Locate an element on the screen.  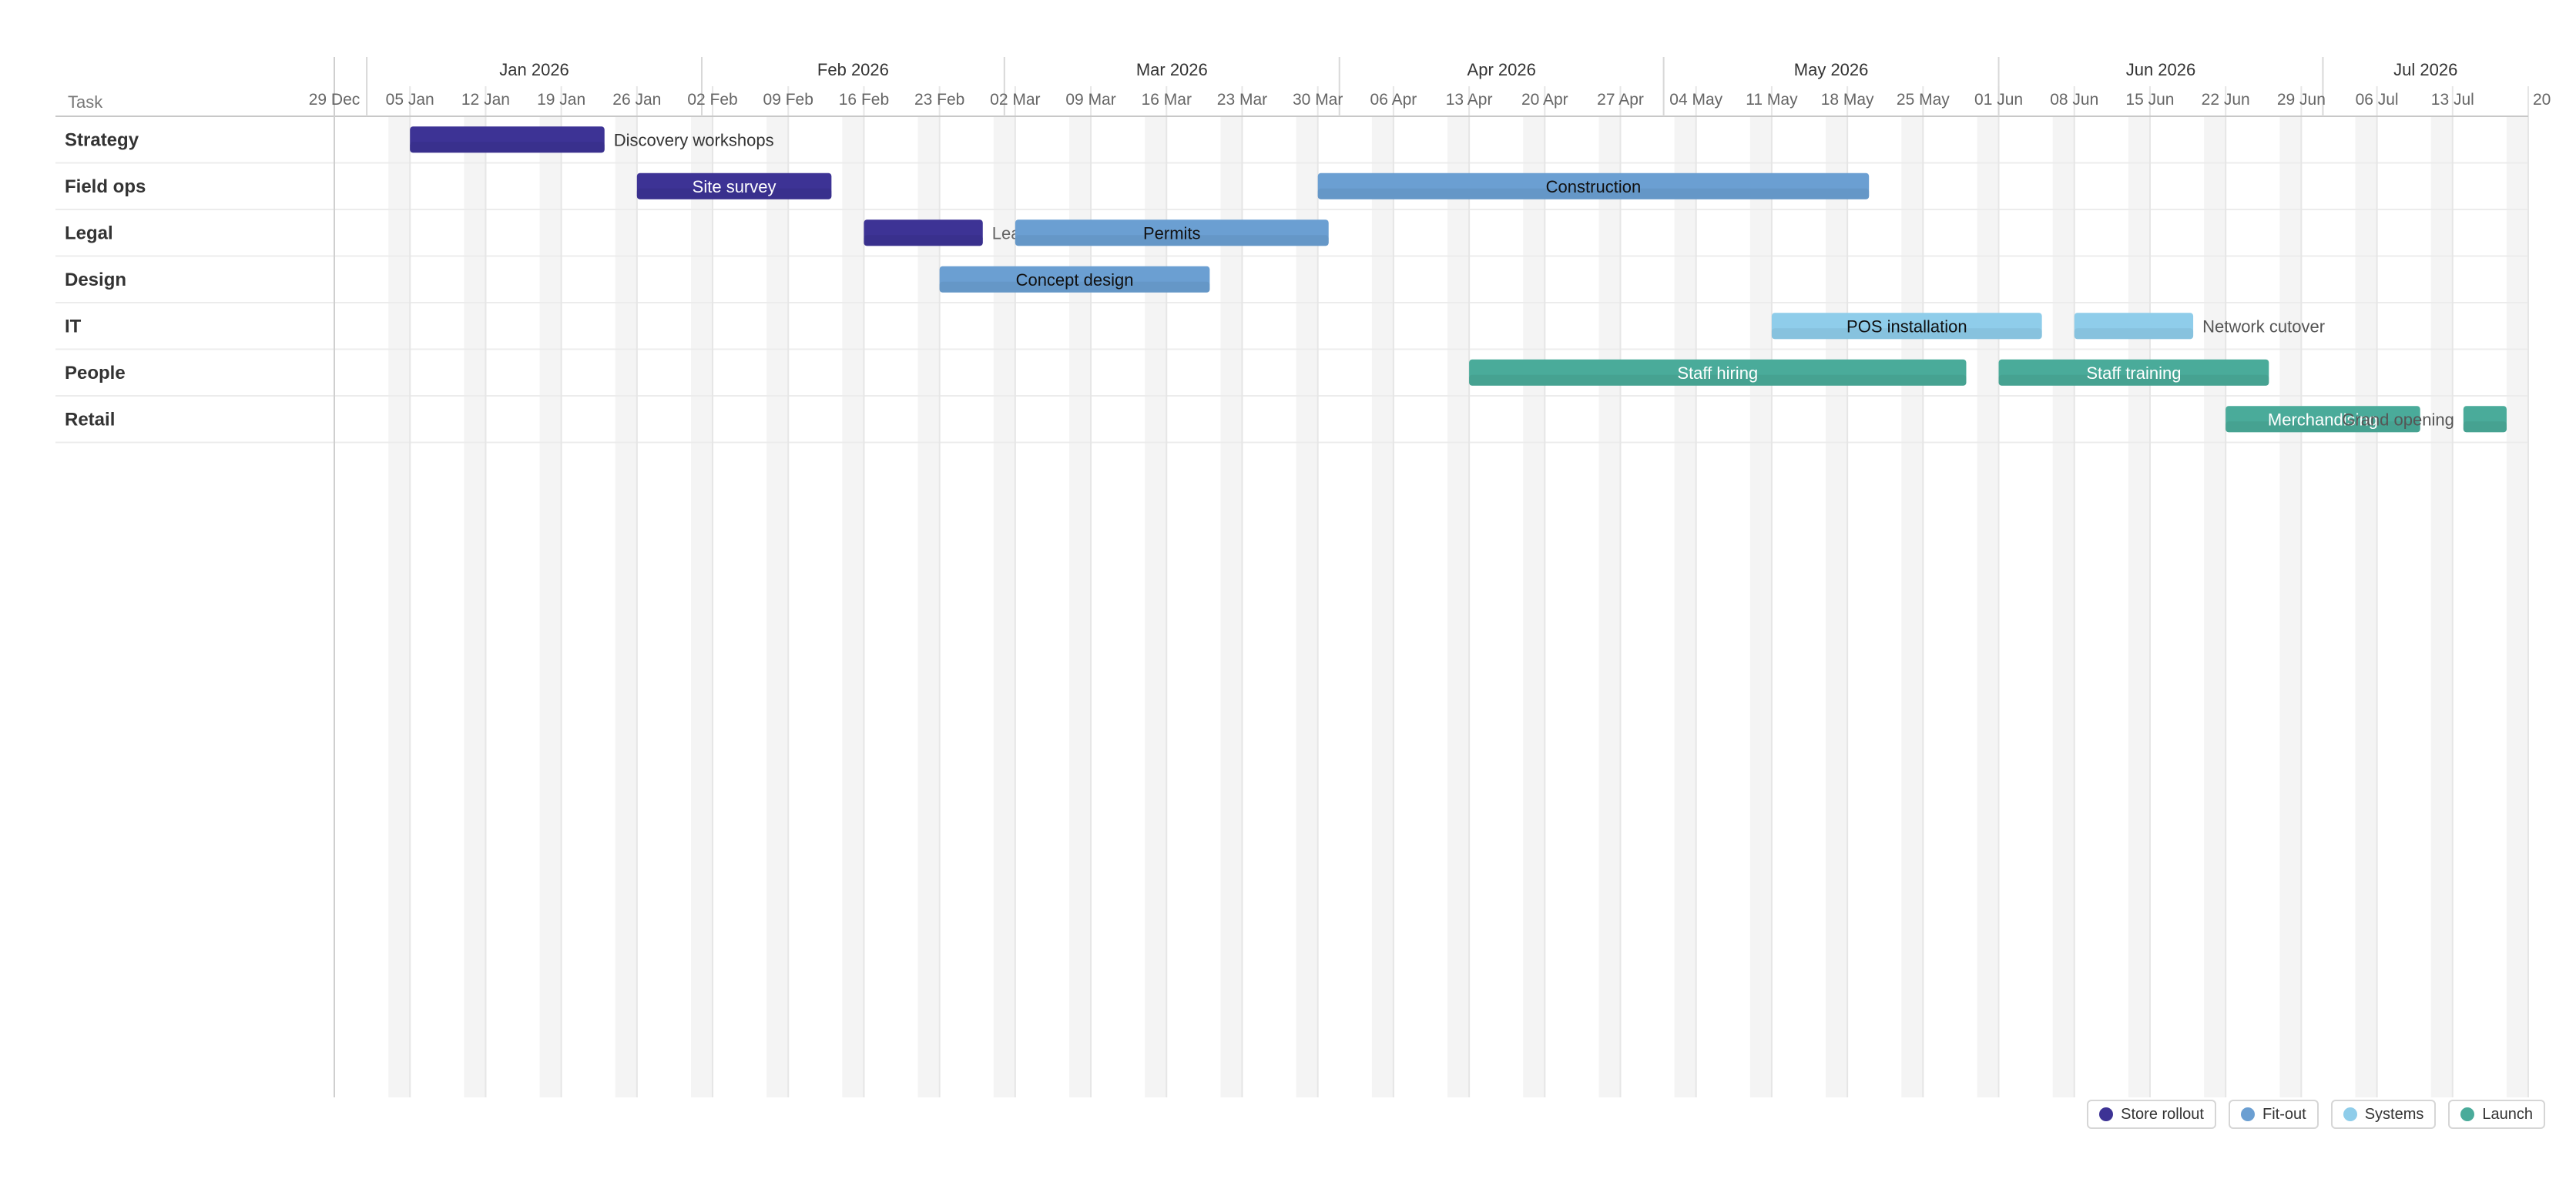
week-tick-label: 30 Mar is located at coordinates (1318, 100).